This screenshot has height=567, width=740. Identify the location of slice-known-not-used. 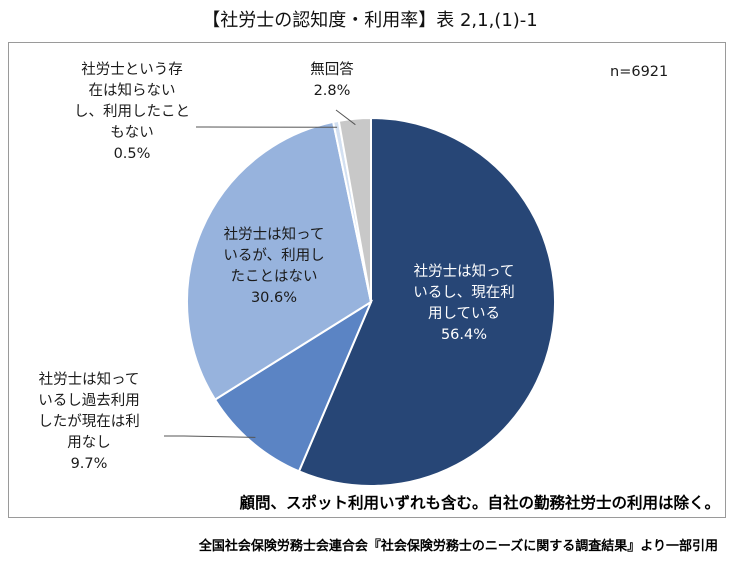
(279, 260).